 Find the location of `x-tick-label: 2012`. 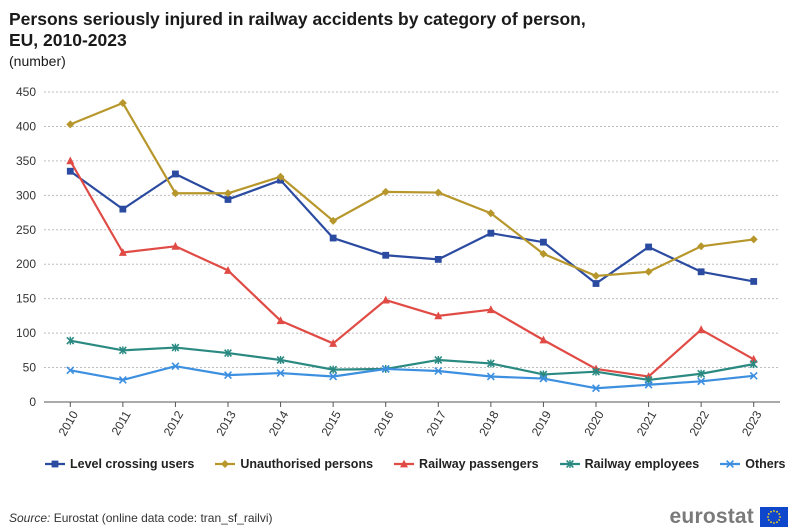

x-tick-label: 2012 is located at coordinates (174, 423).